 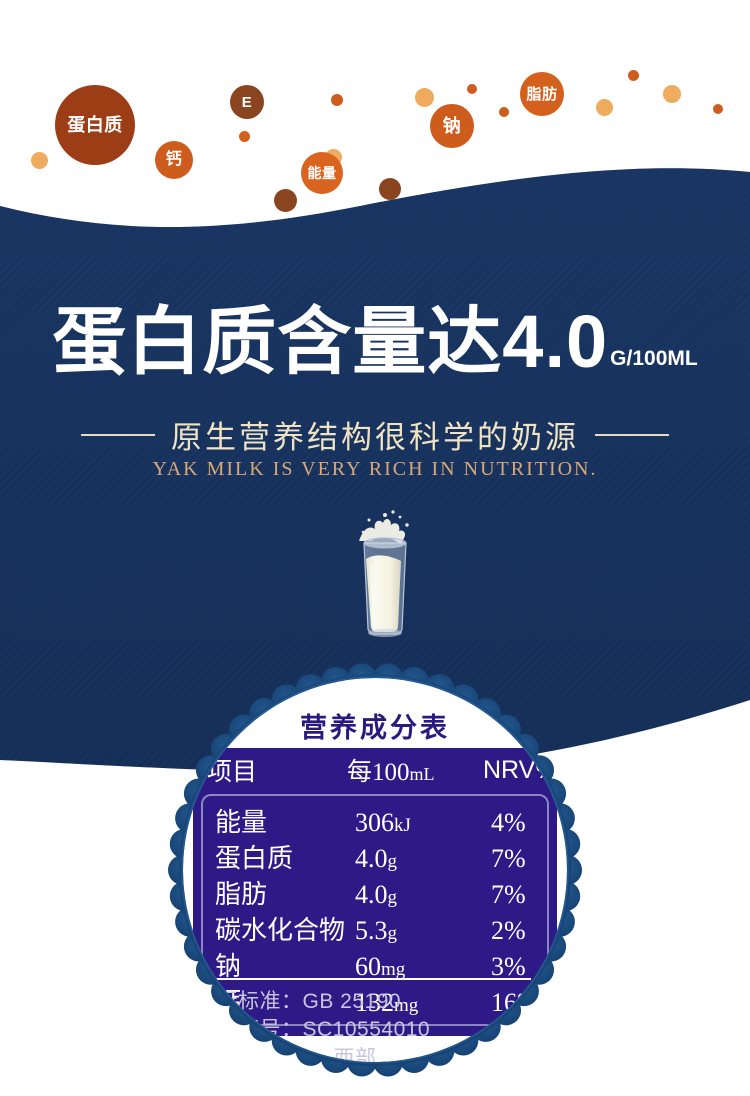 What do you see at coordinates (298, 1001) in the screenshot?
I see `footer-standard: 执行标准：GB 25190` at bounding box center [298, 1001].